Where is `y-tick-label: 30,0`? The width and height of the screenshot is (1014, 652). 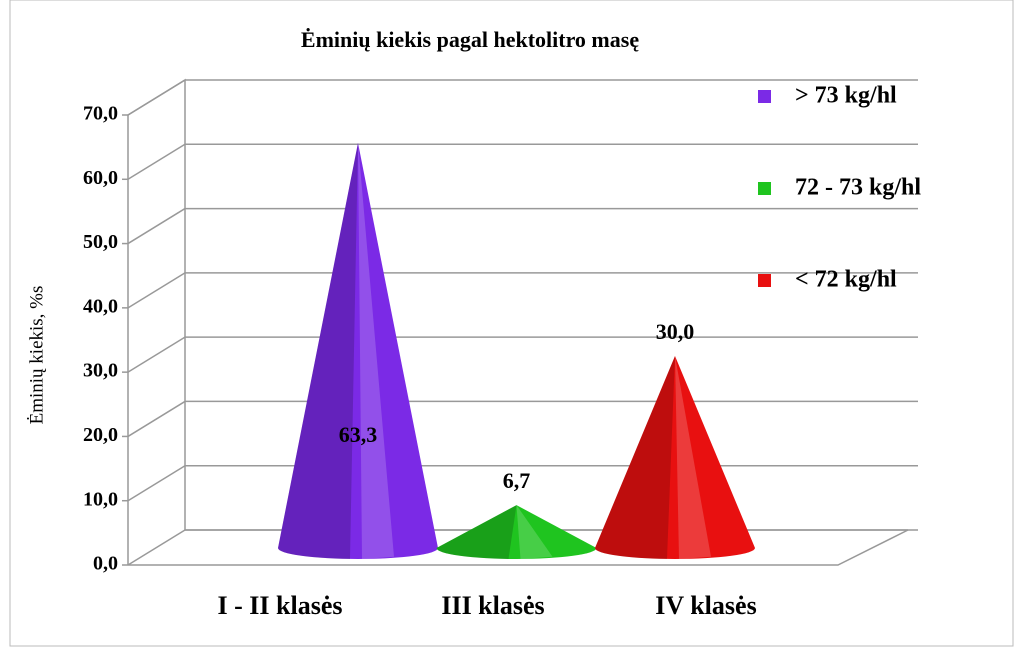 y-tick-label: 30,0 is located at coordinates (100, 371).